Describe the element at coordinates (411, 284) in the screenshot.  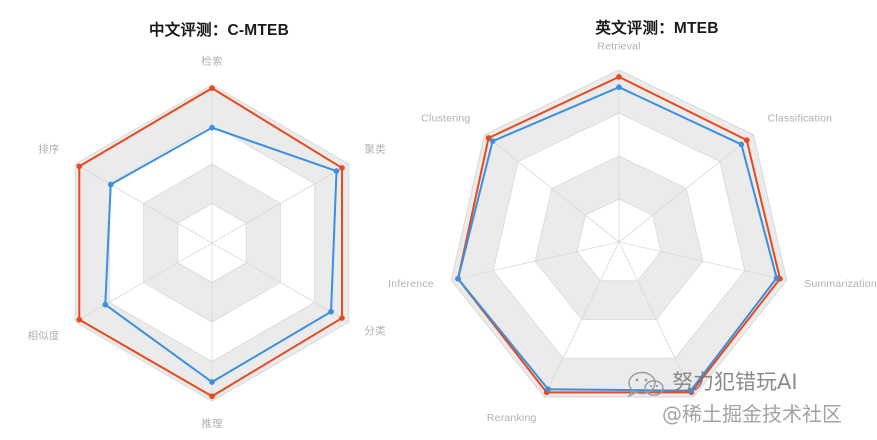
I see `axis-label-inference: Inference` at that location.